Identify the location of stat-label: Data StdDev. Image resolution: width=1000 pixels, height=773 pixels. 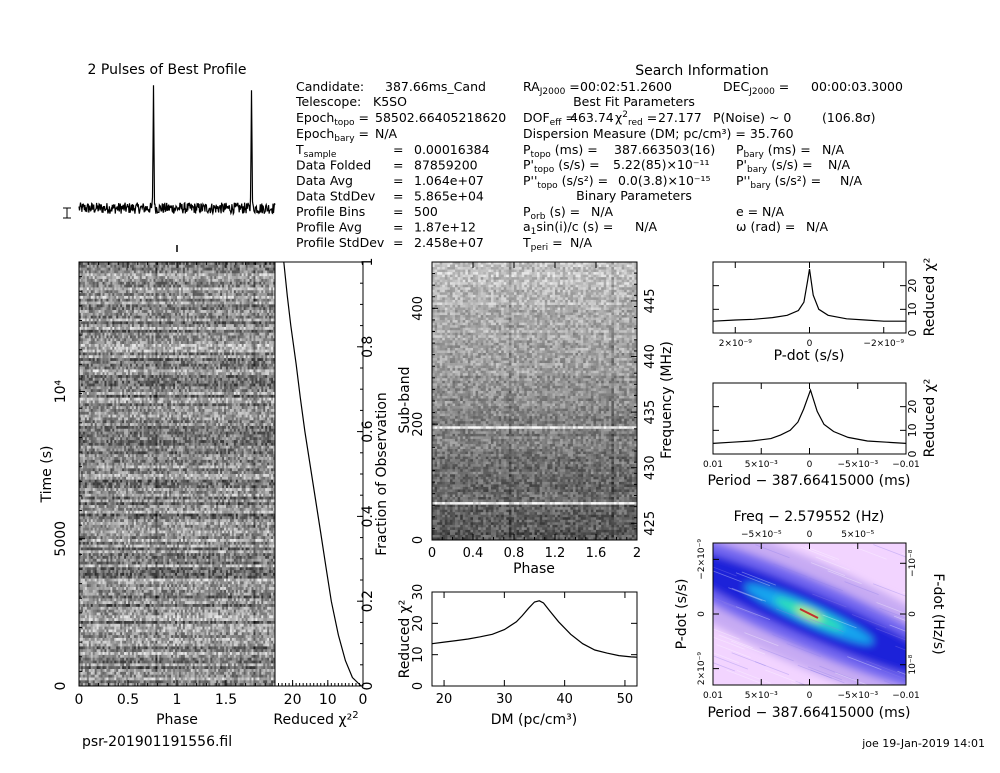
(336, 196).